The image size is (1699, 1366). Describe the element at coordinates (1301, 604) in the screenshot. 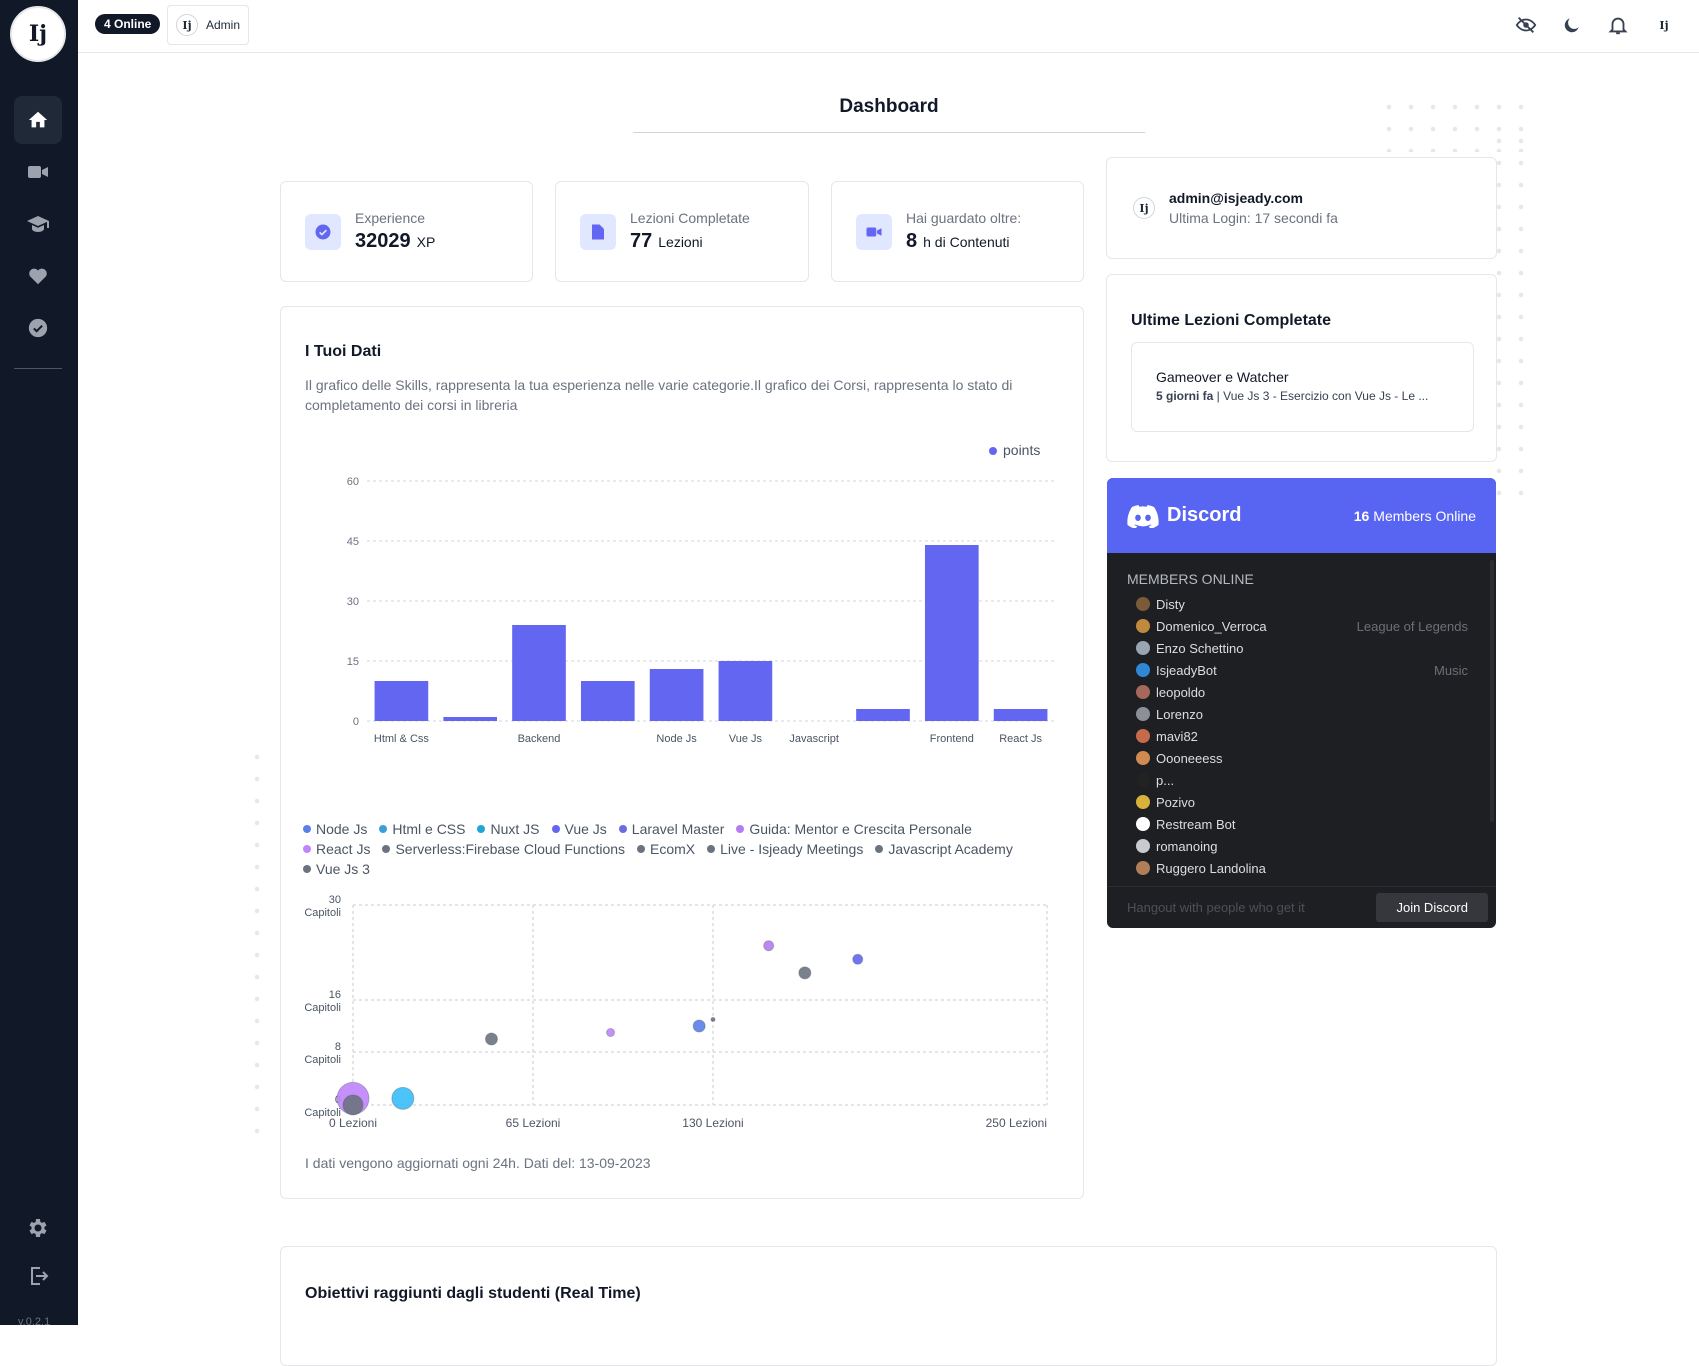

I see `discord-member: Disty` at that location.